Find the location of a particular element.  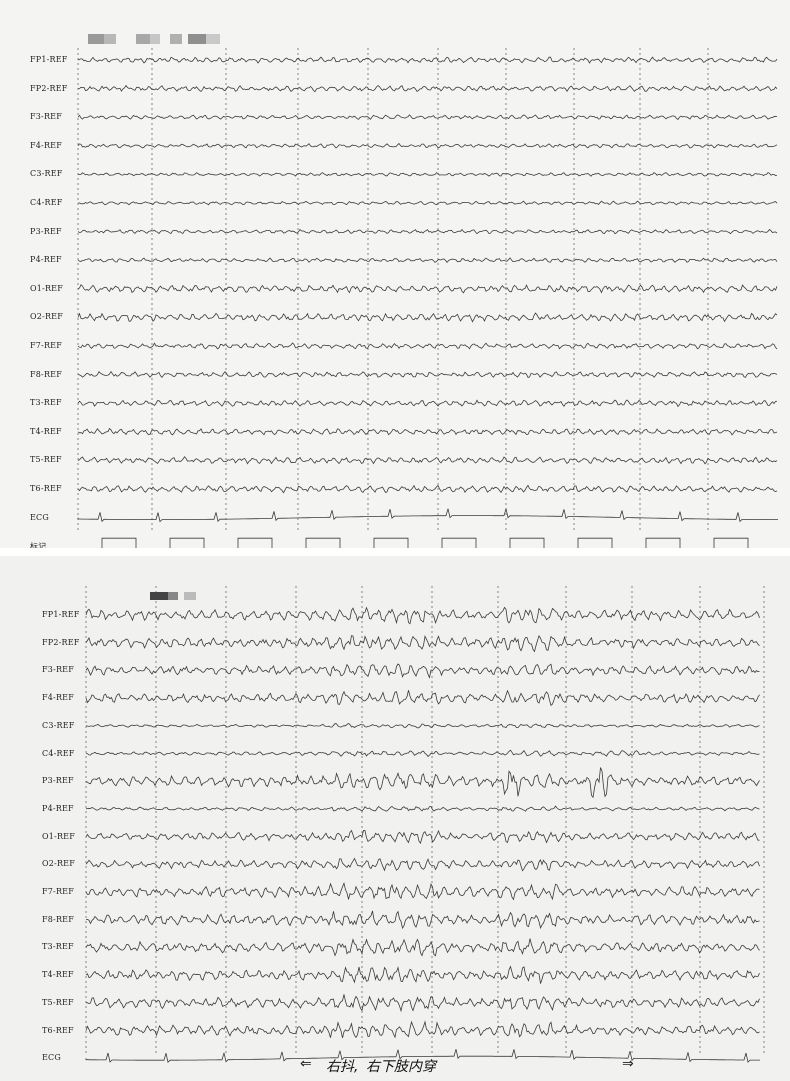

marker-trace is located at coordinates (425, 542).